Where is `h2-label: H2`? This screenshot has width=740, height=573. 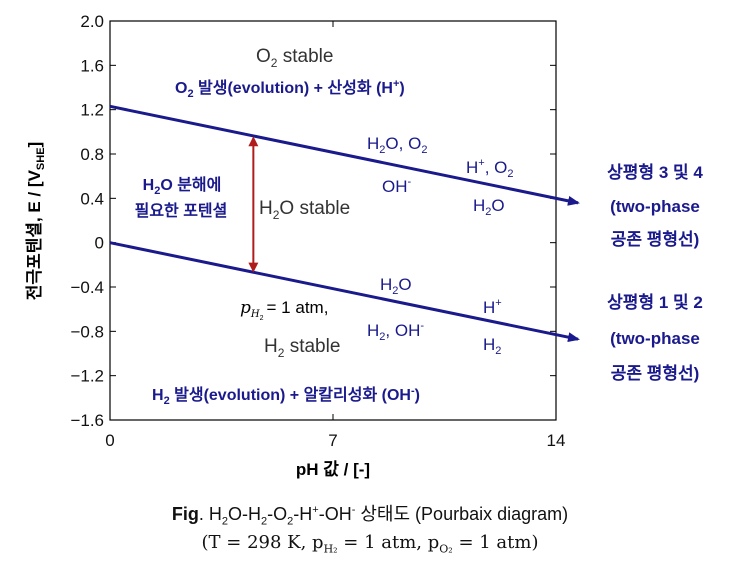
h2-label: H2 is located at coordinates (492, 346).